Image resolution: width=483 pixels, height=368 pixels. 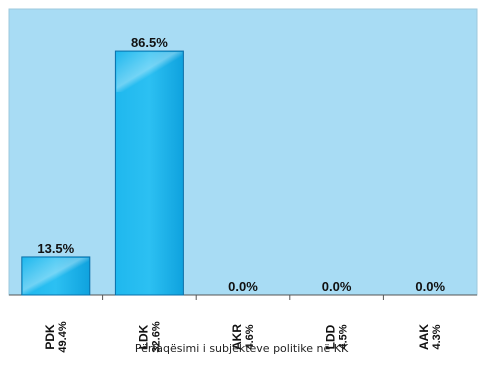 I want to click on category-label-ldk: LDK 32.6%, so click(x=149, y=336).